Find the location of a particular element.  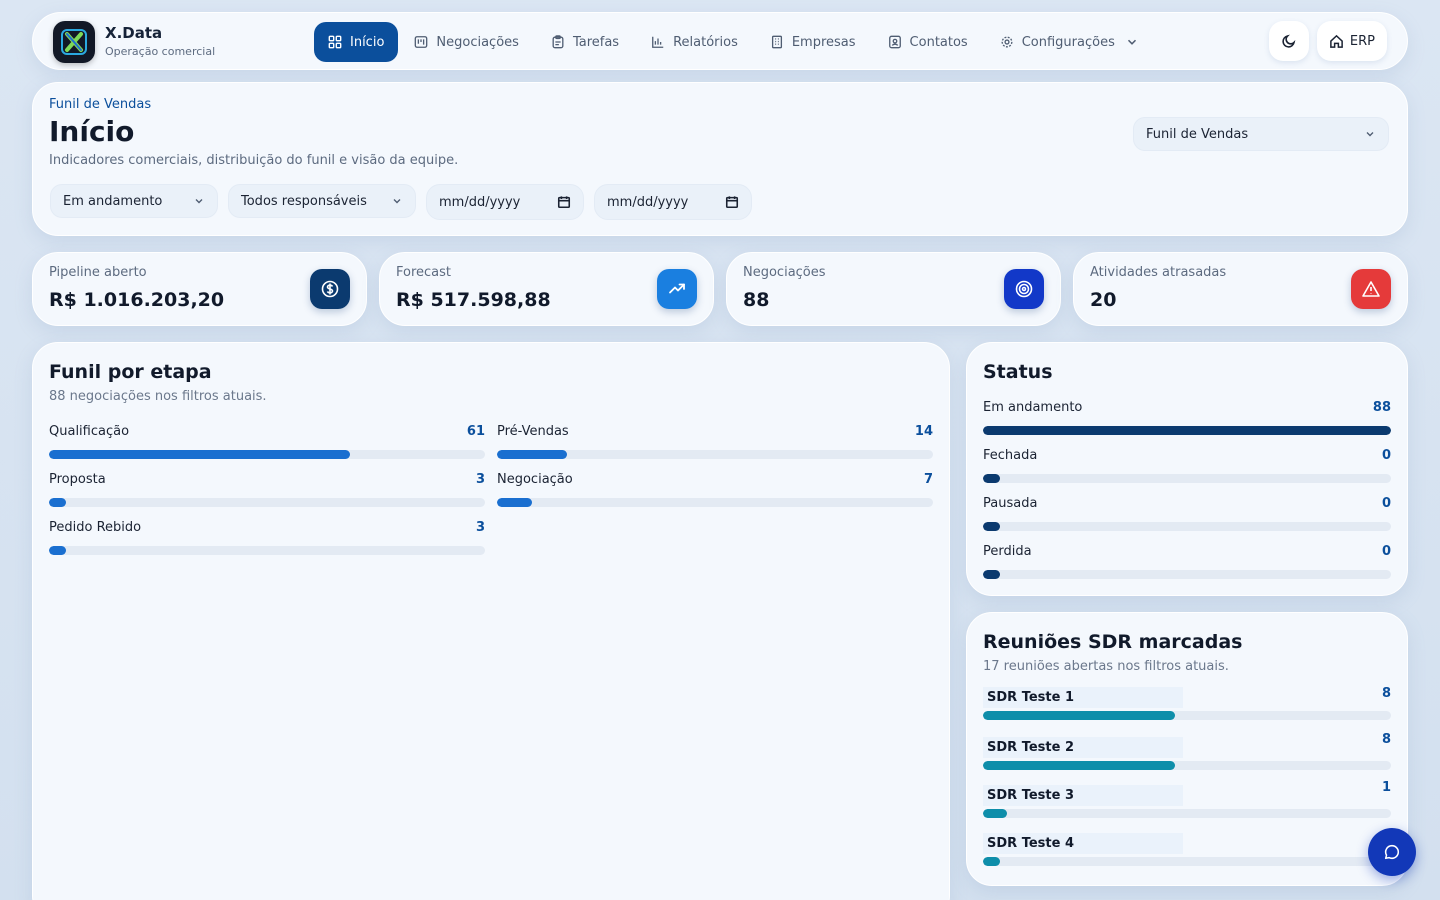

stage-name: Pedido Rebido is located at coordinates (95, 527).